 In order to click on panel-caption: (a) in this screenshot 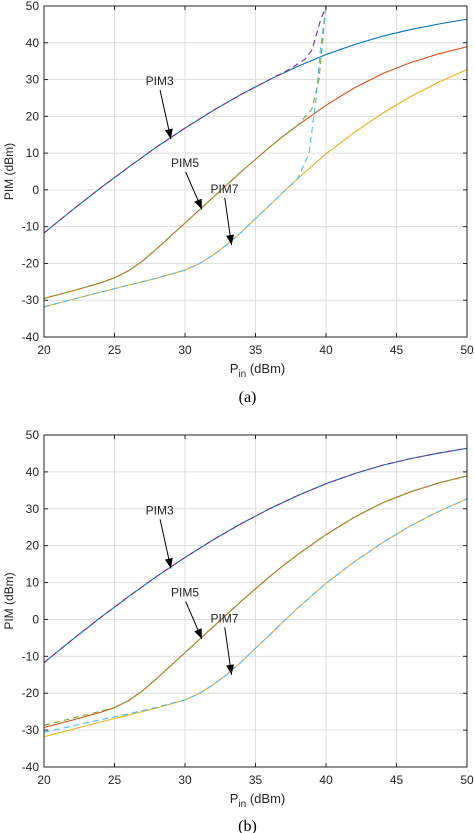, I will do `click(248, 397)`.